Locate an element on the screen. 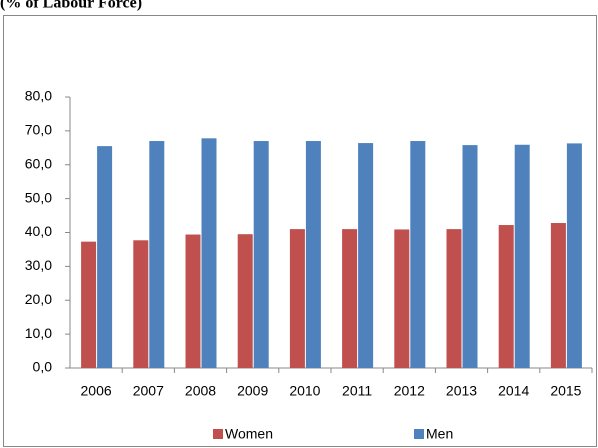 The image size is (598, 448). chart-title: (% of Labour Force) is located at coordinates (71, 6).